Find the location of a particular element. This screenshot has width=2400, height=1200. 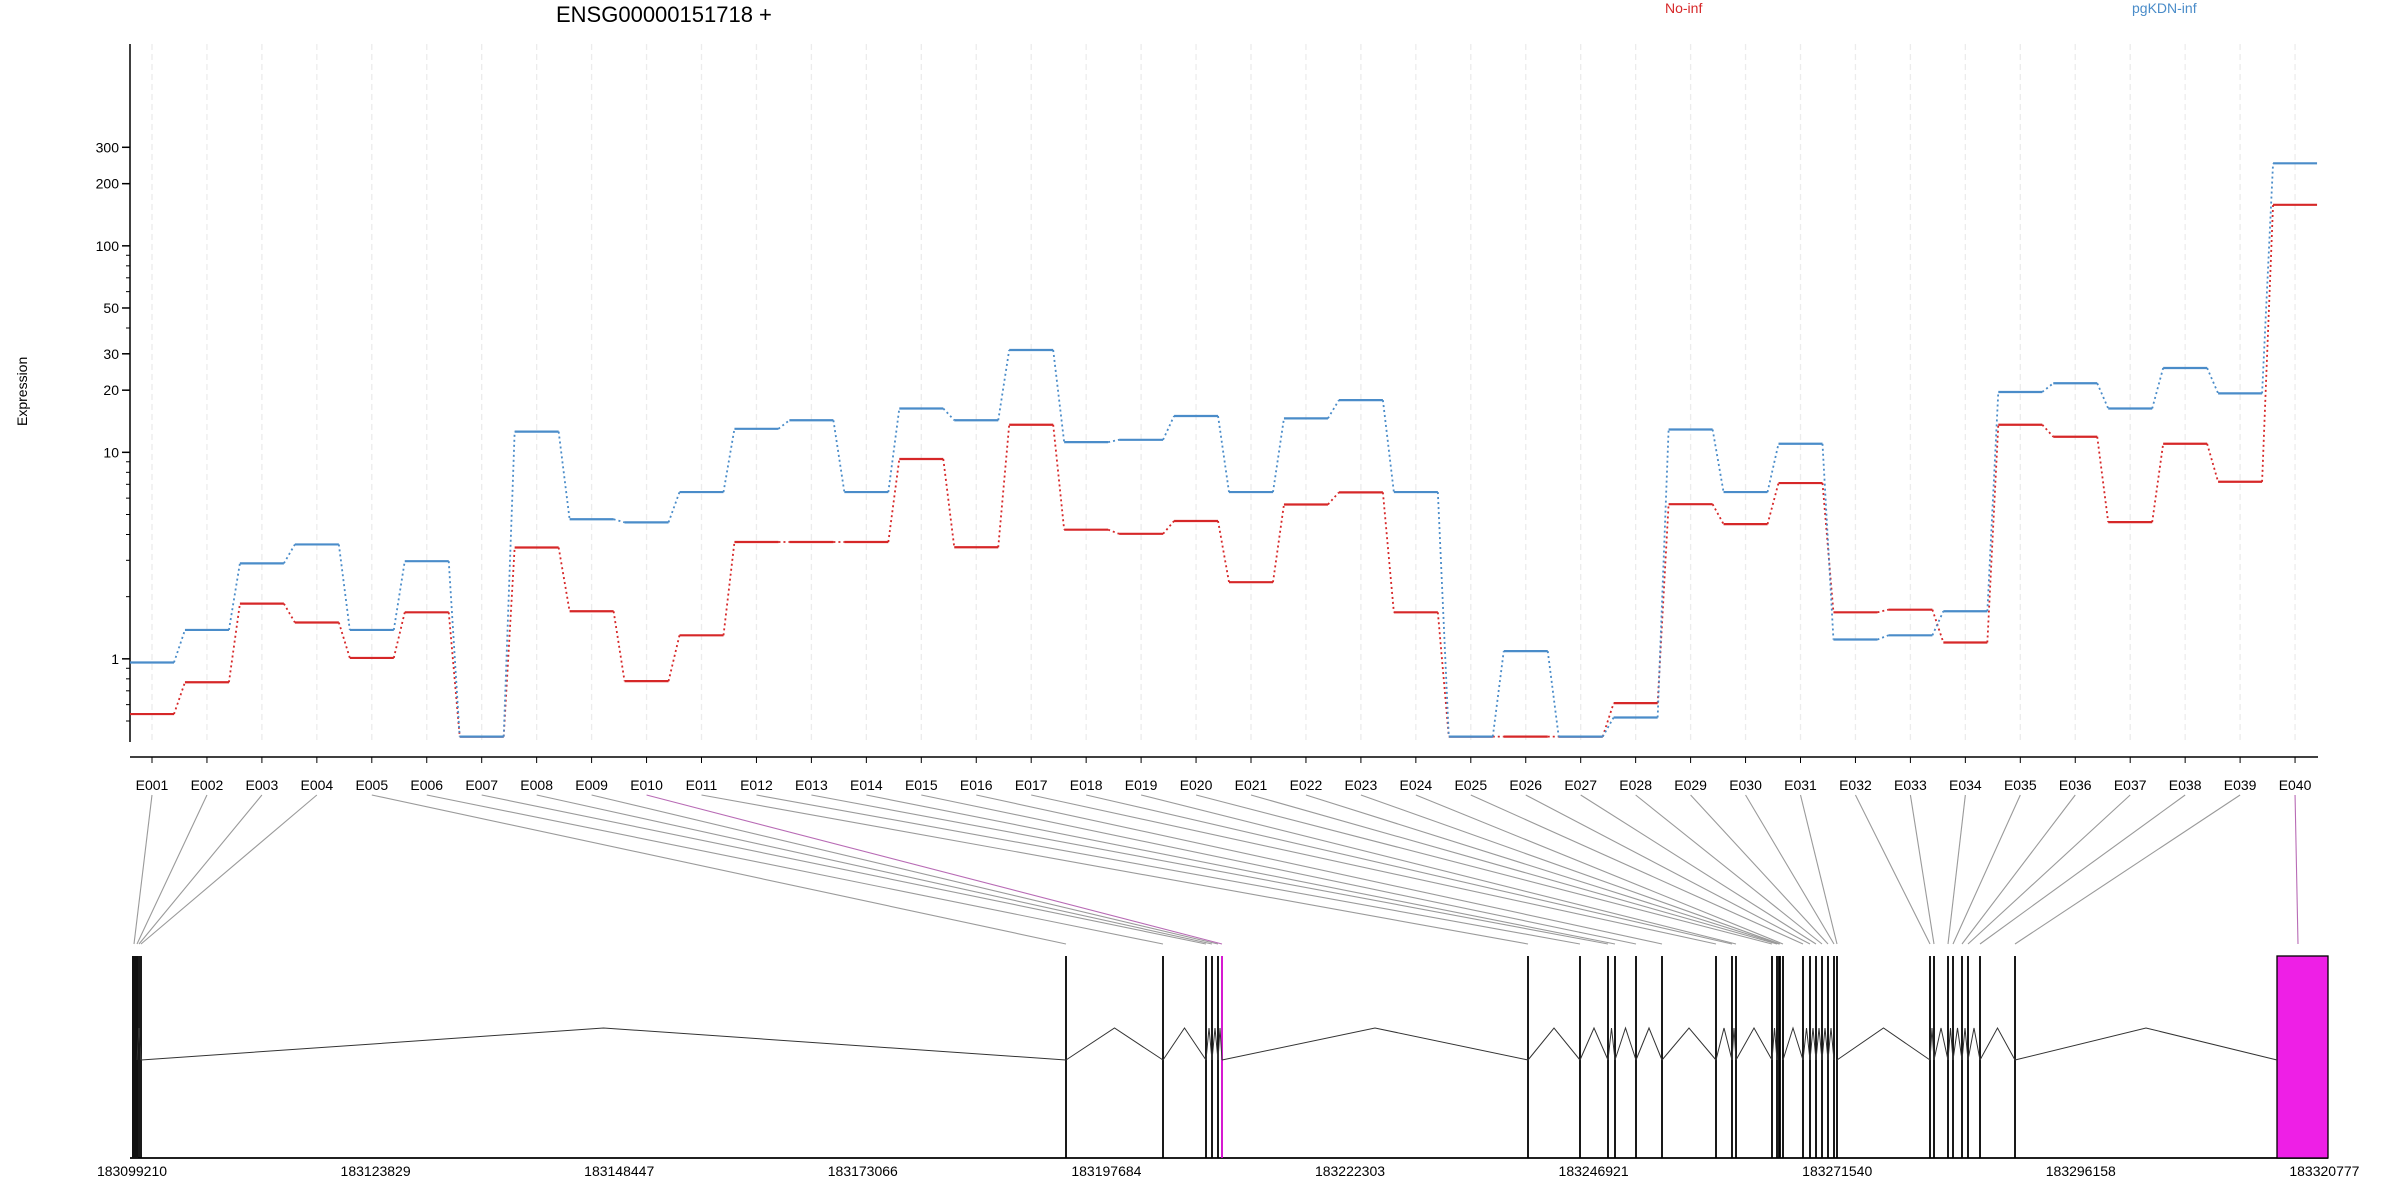

x-tick-label: E014 is located at coordinates (866, 785).